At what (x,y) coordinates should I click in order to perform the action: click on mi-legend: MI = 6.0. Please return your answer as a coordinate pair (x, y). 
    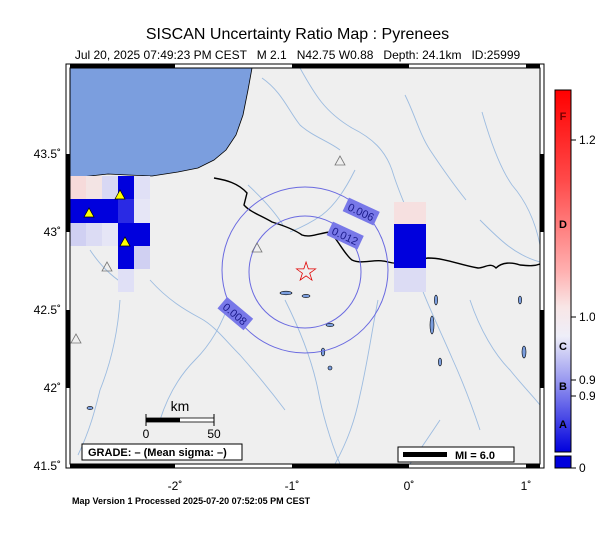
    Looking at the image, I should click on (456, 454).